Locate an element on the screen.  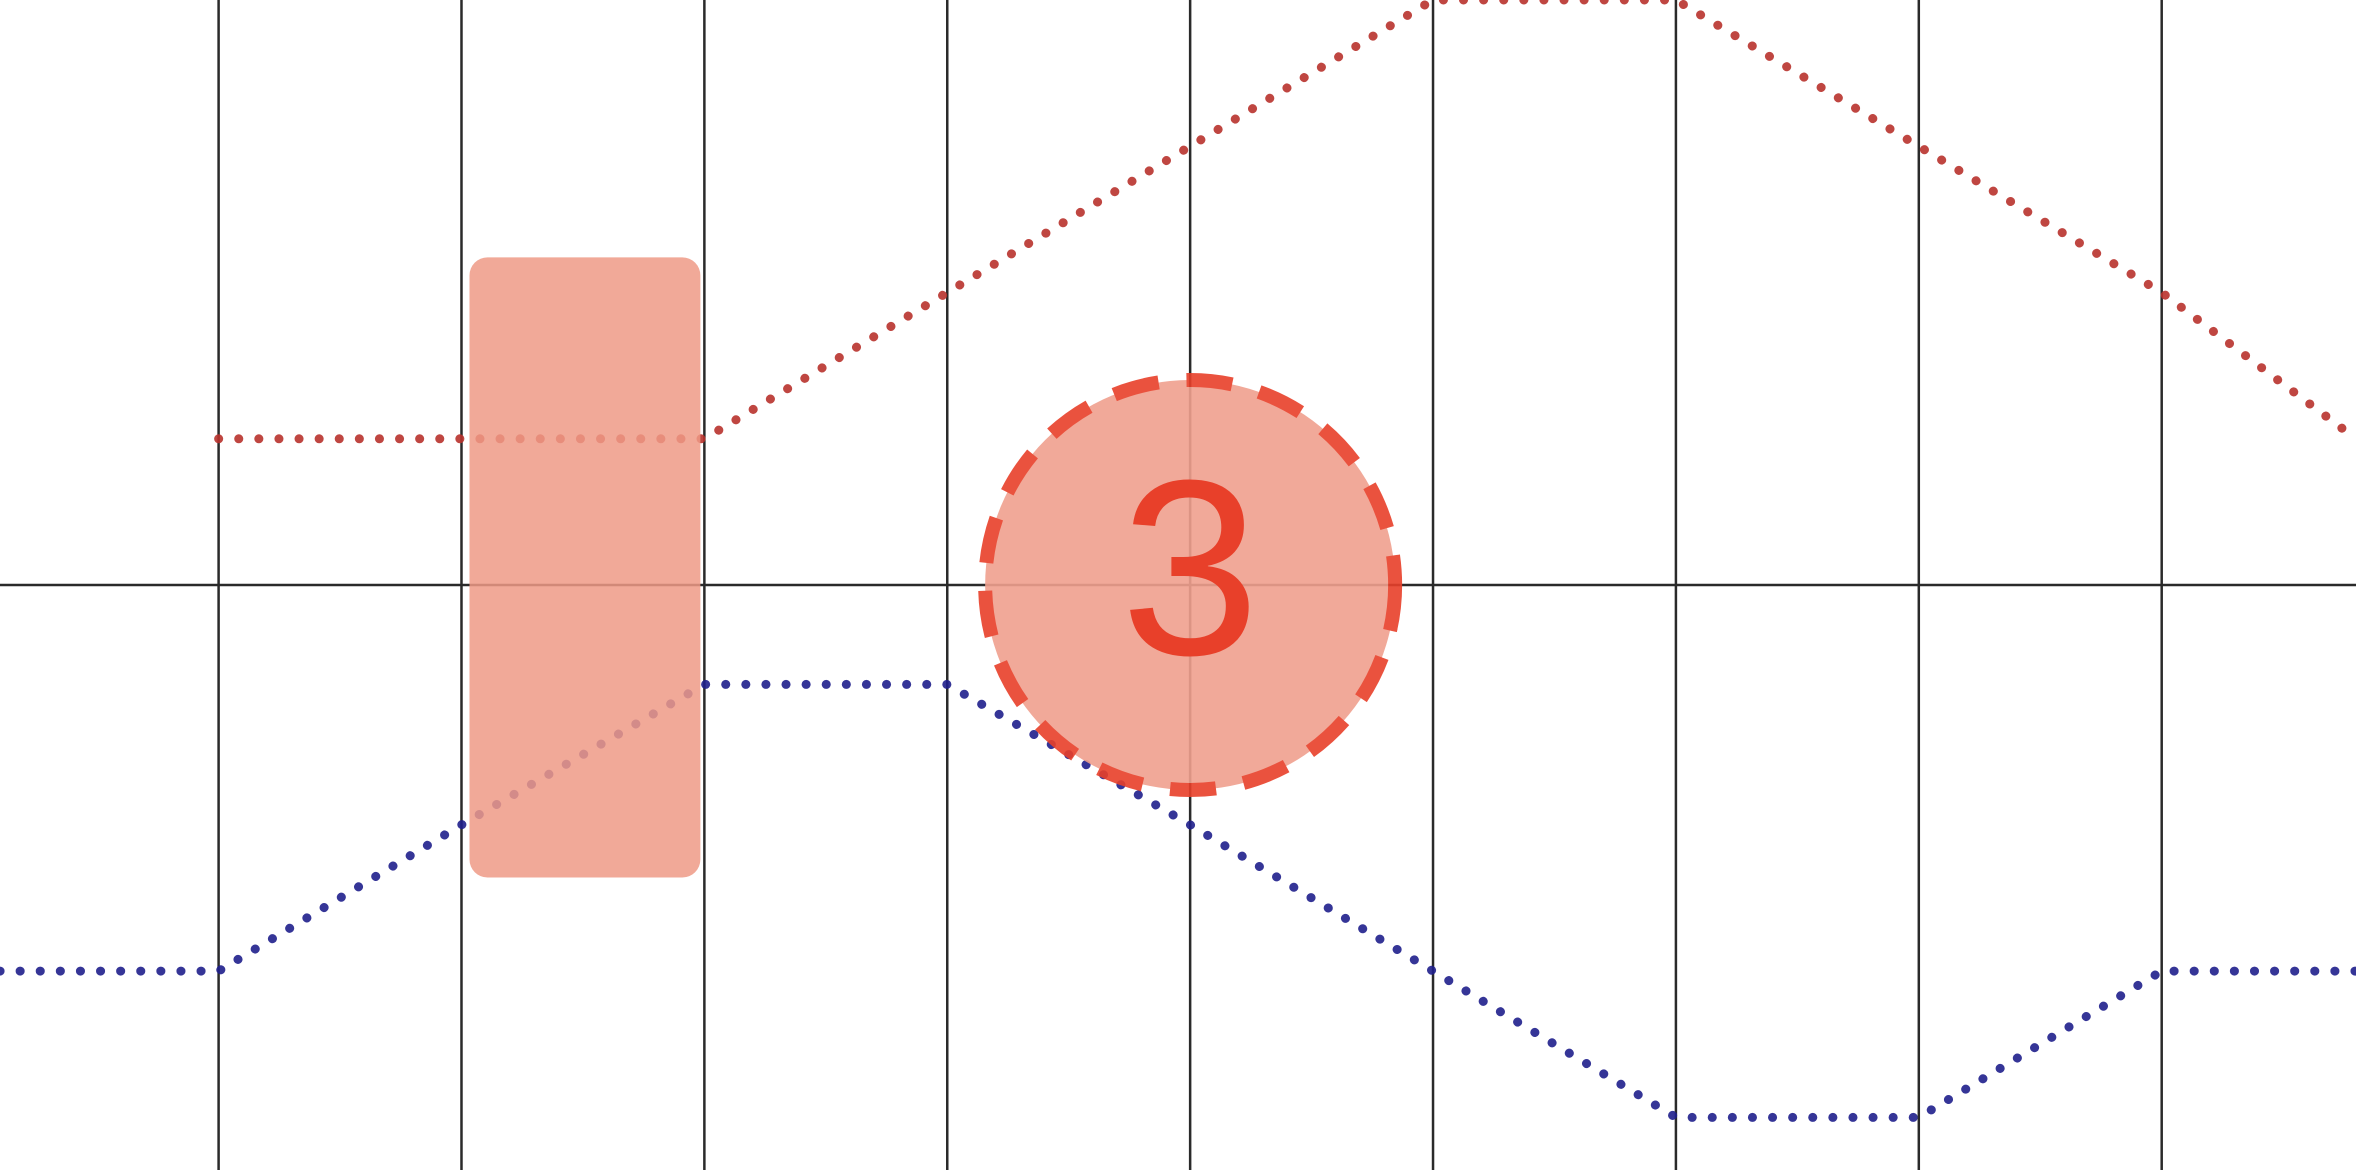
highlight-band is located at coordinates (585, 567).